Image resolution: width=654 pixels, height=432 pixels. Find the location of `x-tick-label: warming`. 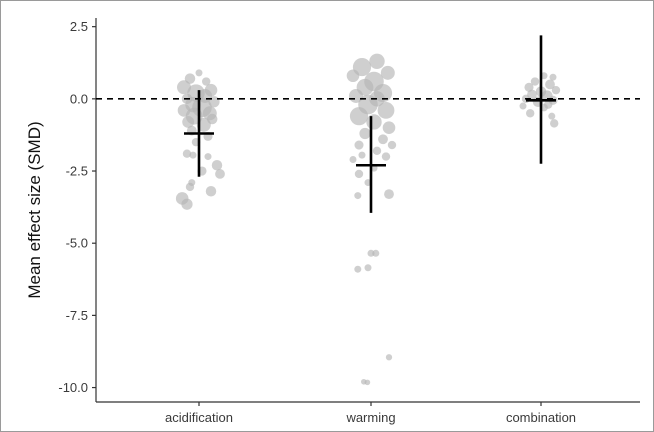

x-tick-label: warming is located at coordinates (370, 417).